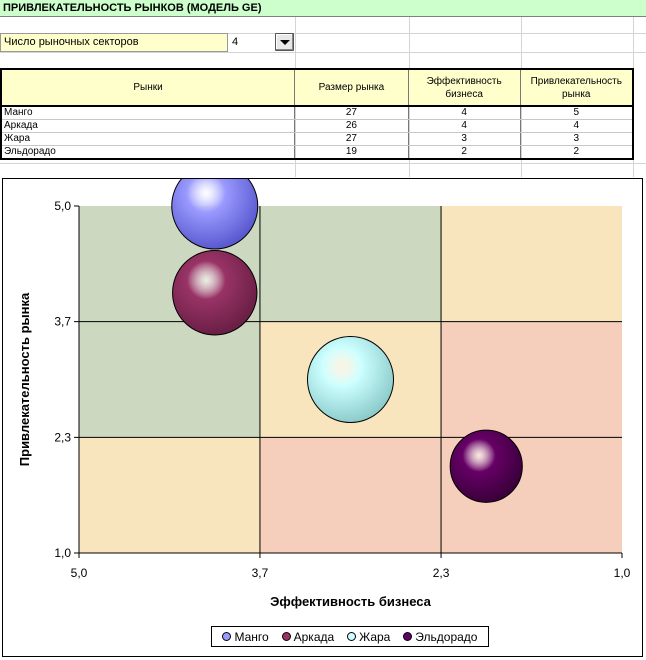 The width and height of the screenshot is (646, 660). Describe the element at coordinates (464, 152) in the screenshot. I see `business-efficiency: 2` at that location.